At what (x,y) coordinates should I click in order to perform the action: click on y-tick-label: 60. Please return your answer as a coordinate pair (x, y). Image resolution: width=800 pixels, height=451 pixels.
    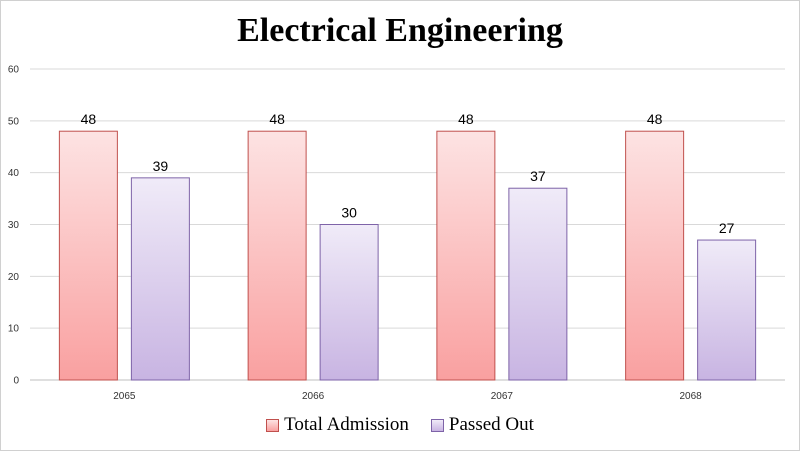
    Looking at the image, I should click on (14, 70).